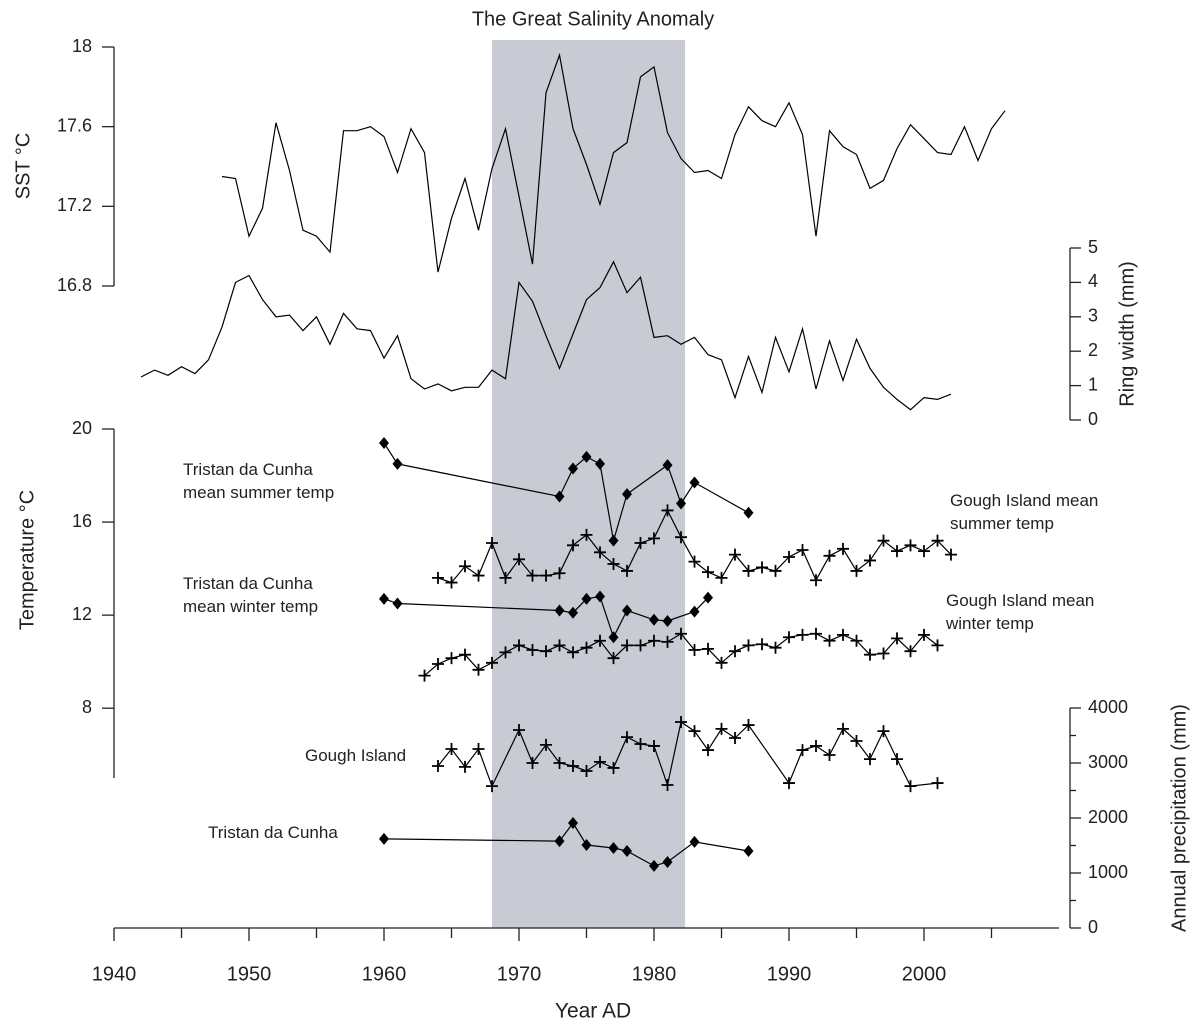 This screenshot has height=1026, width=1195. I want to click on y-tick-label: 3000, so click(1108, 762).